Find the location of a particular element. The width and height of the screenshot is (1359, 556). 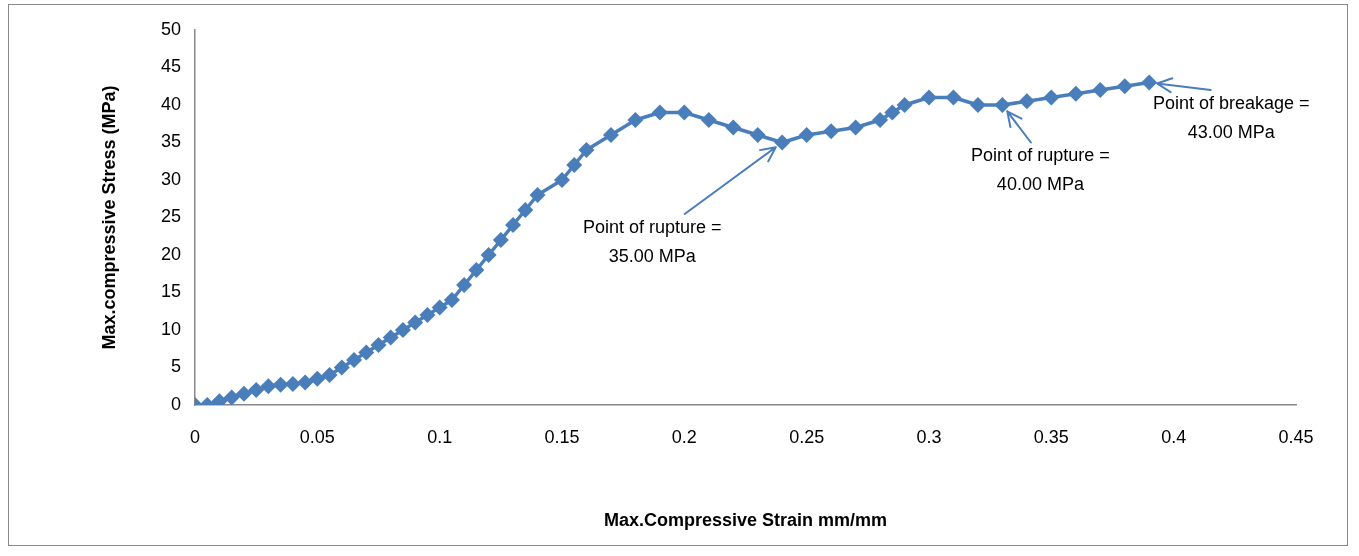

y-axis-title: Max.compressive Stress (MPa) is located at coordinates (108, 217).